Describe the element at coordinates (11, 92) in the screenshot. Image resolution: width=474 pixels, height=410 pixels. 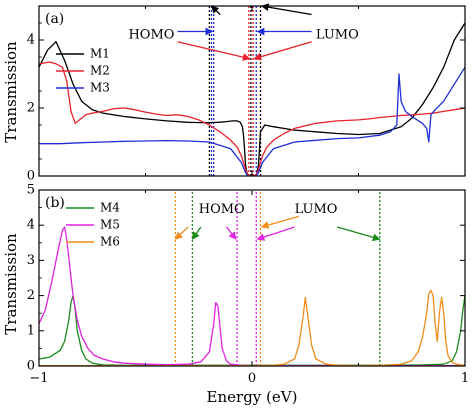
I see `y-axis-label-a: Transmission` at that location.